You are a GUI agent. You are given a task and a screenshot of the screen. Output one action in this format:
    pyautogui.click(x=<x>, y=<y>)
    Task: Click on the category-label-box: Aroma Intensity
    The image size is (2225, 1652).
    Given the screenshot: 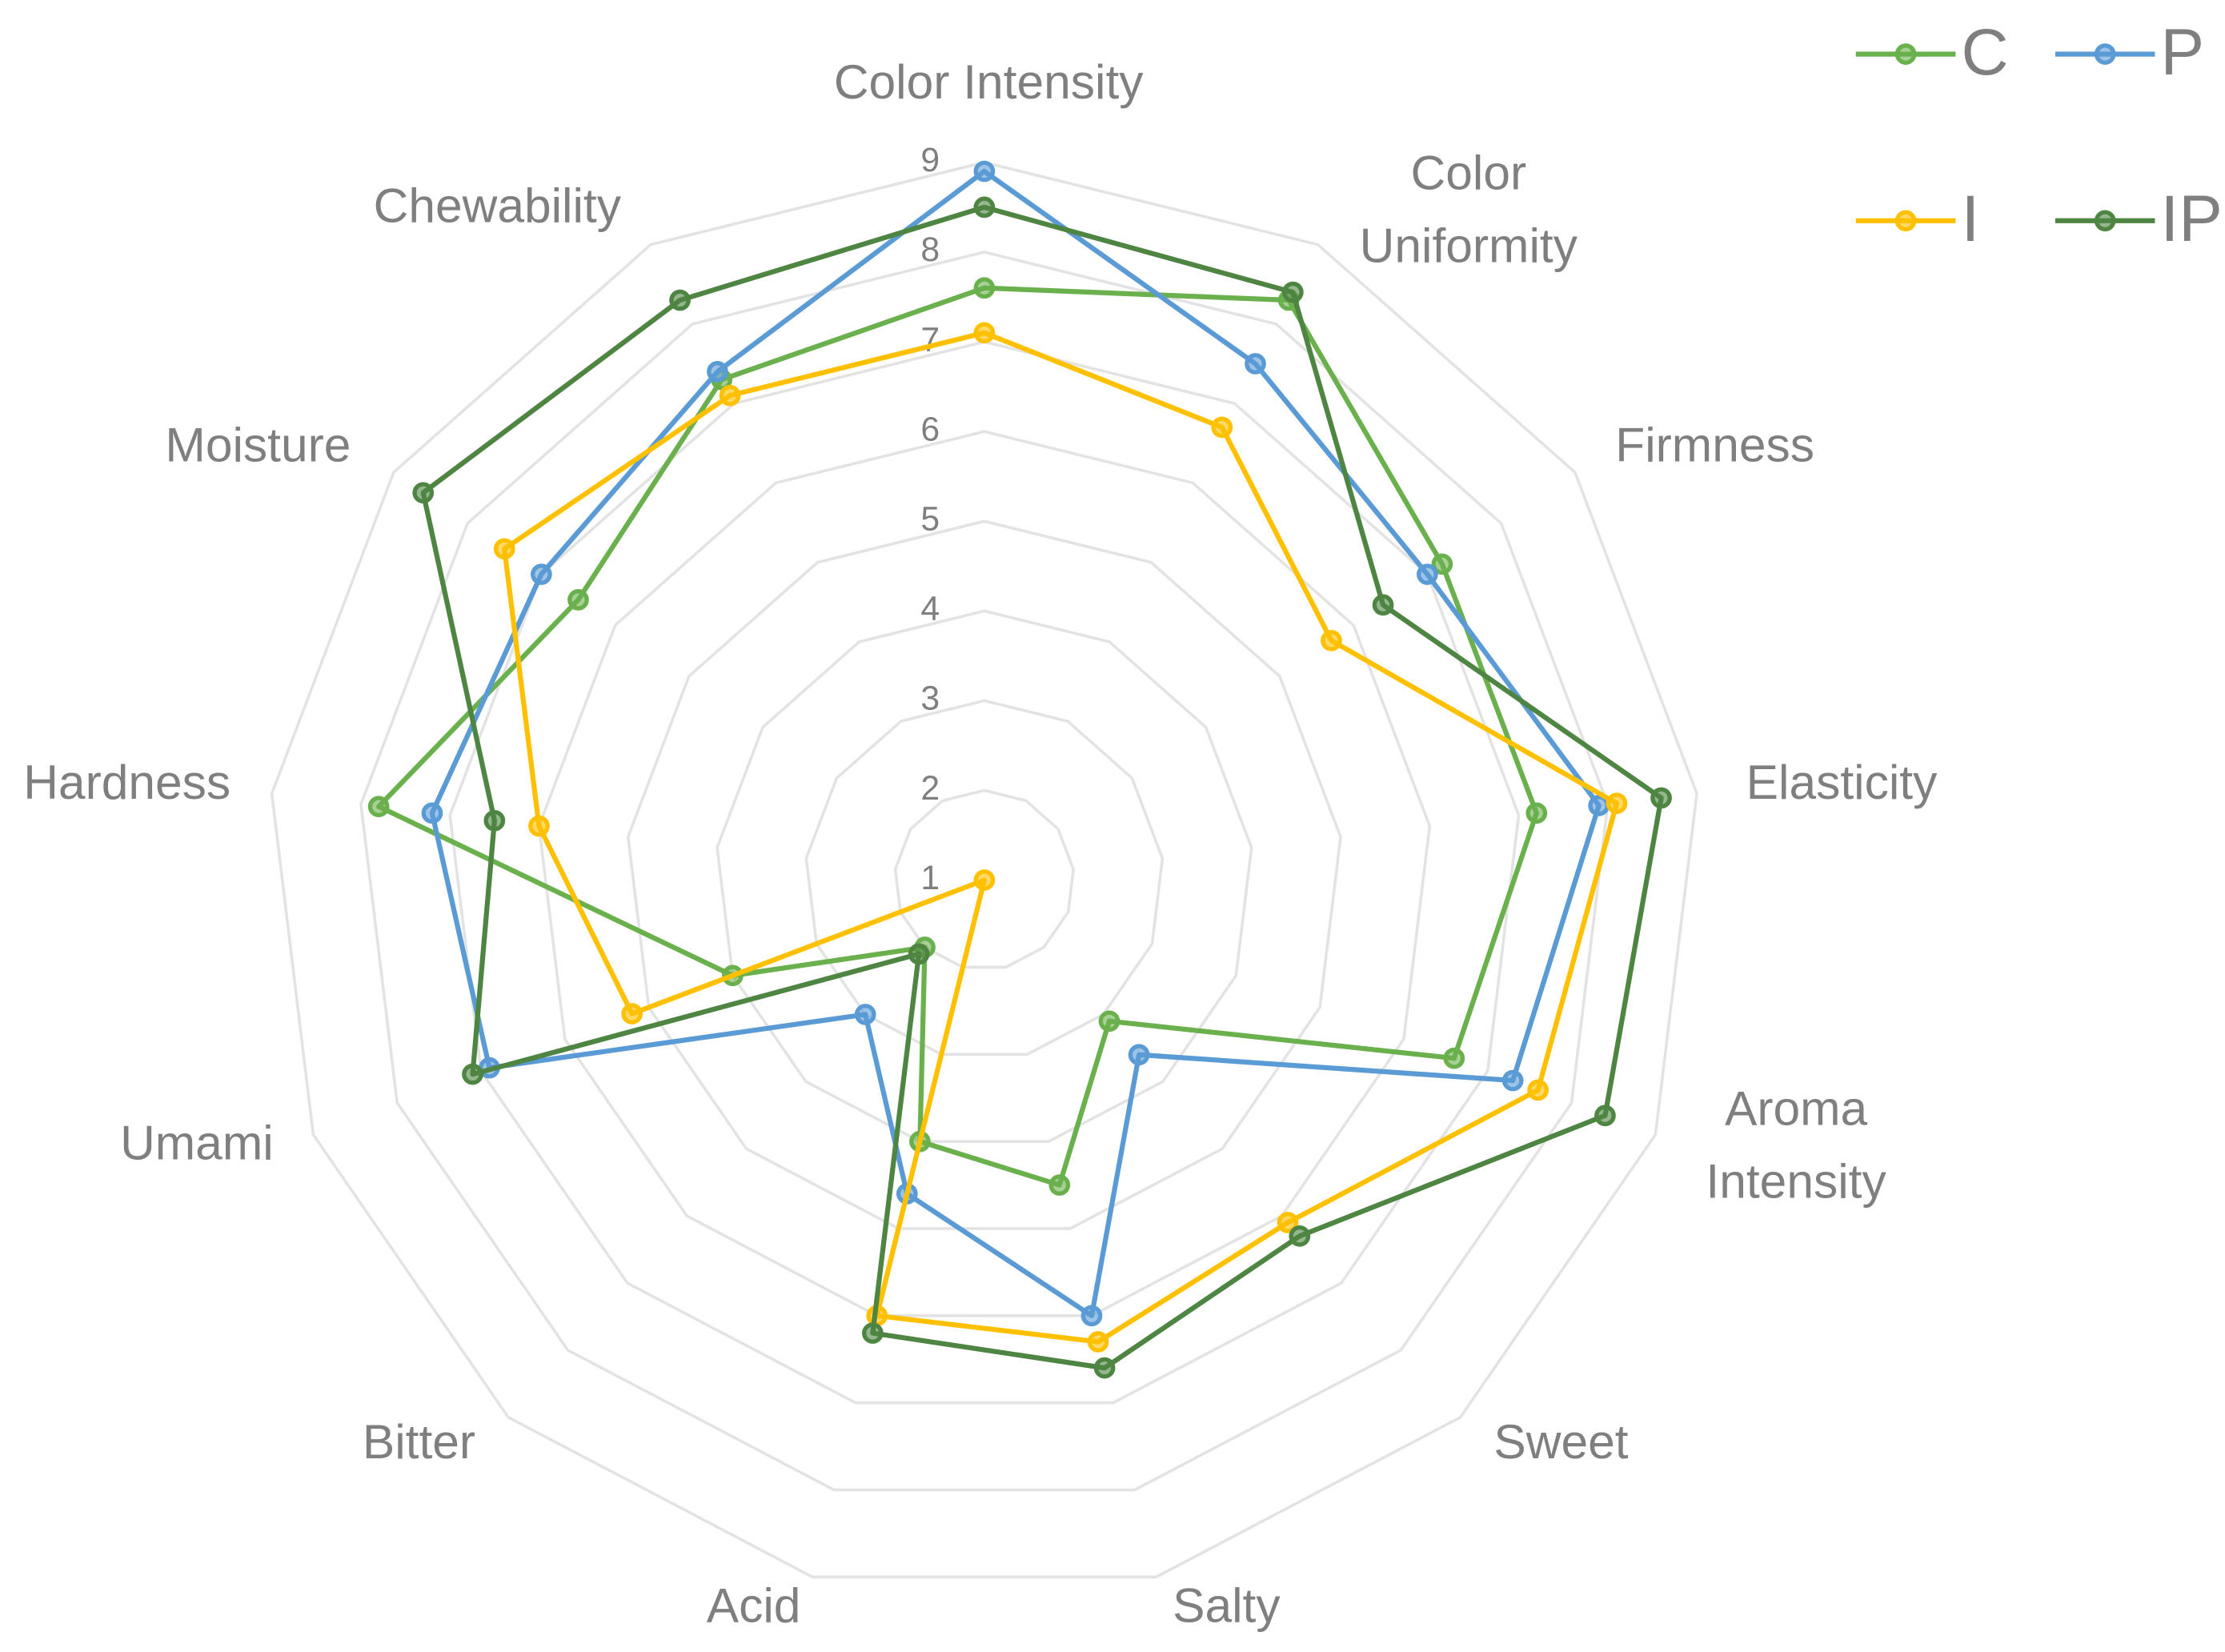 What is the action you would take?
    pyautogui.click(x=1796, y=1145)
    